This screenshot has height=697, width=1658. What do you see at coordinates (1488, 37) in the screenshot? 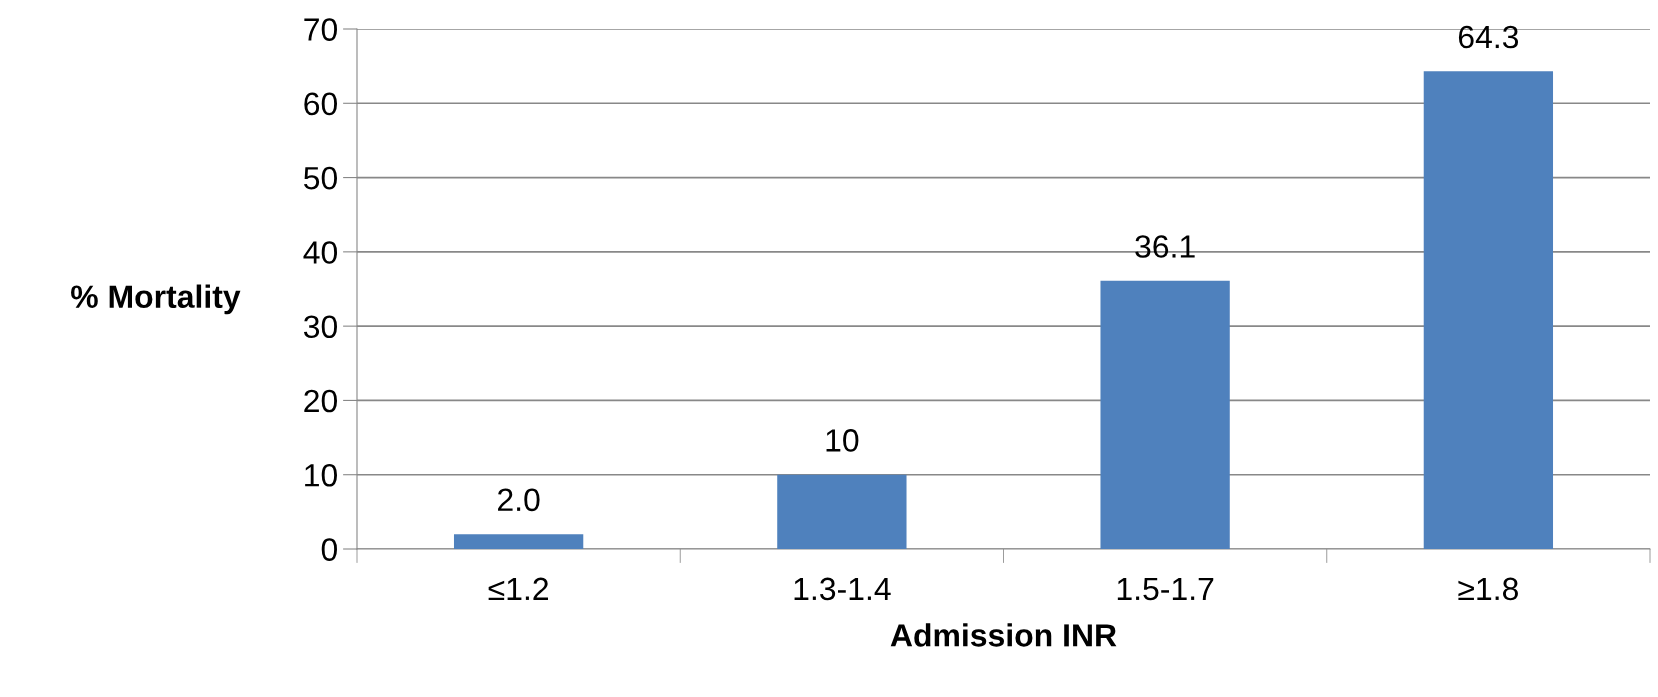
I see `data-label: 64.3` at bounding box center [1488, 37].